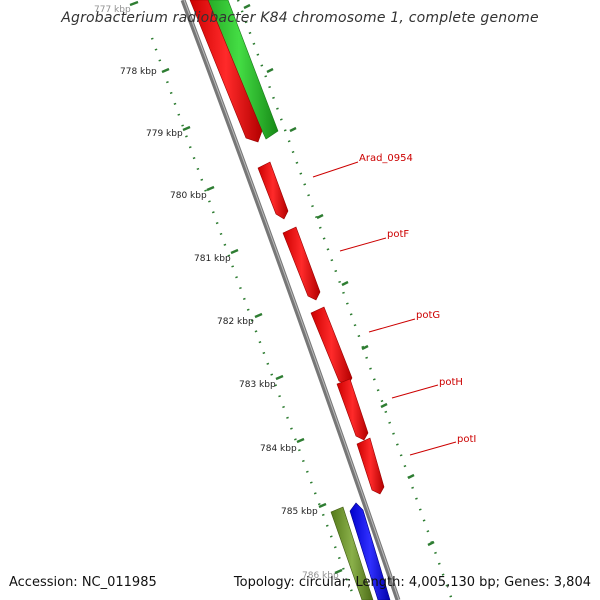  Describe the element at coordinates (301, 263) in the screenshot. I see `gene-potF` at that location.